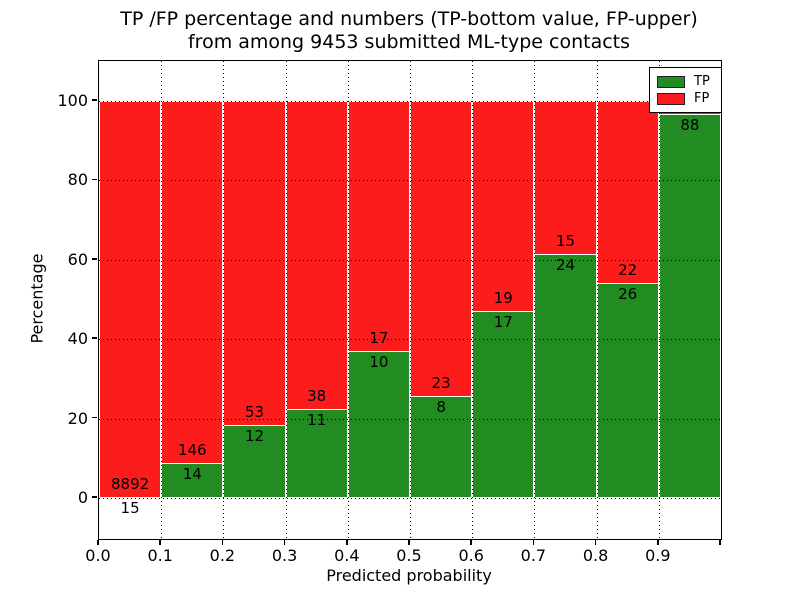 The height and width of the screenshot is (600, 800). I want to click on bar-label-fp: 15, so click(565, 240).